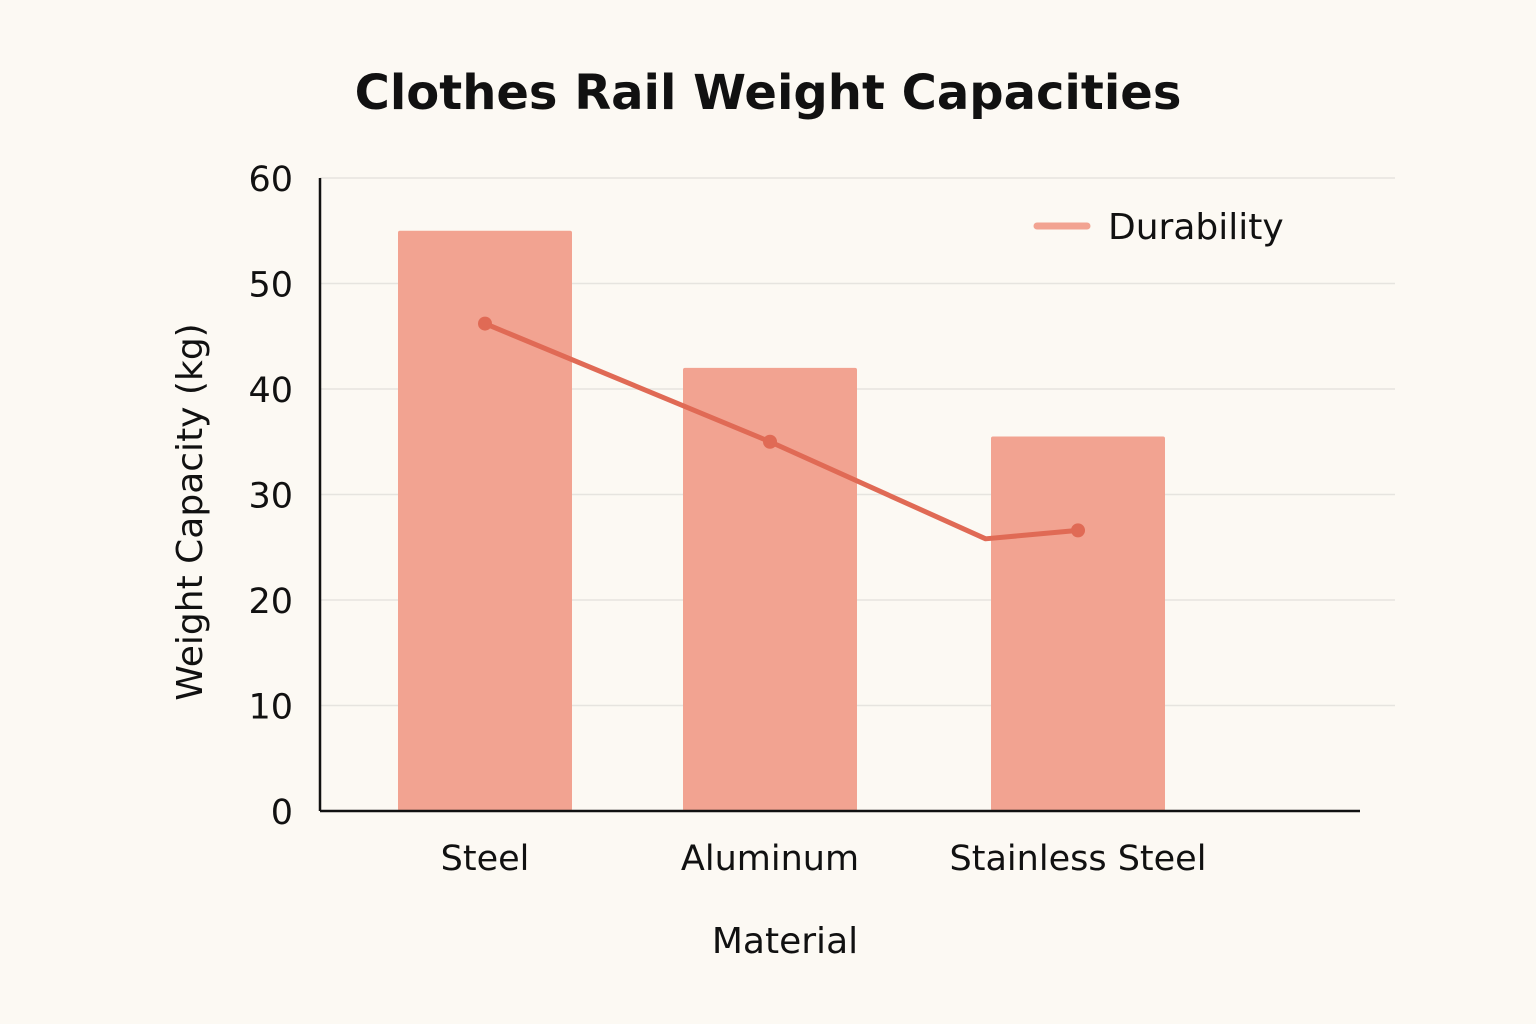  I want to click on x-axis-label: Material, so click(785, 941).